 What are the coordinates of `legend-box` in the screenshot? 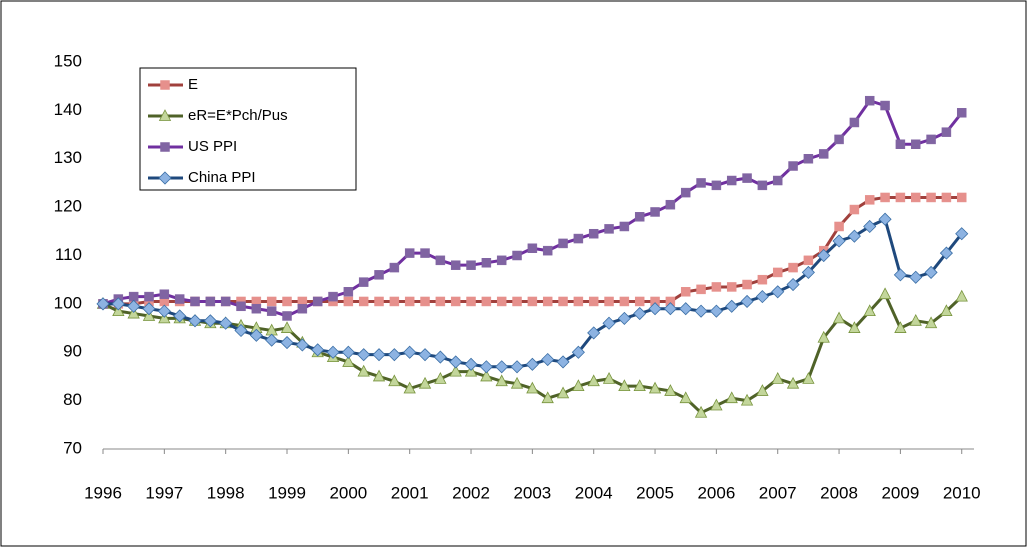 It's located at (248, 129).